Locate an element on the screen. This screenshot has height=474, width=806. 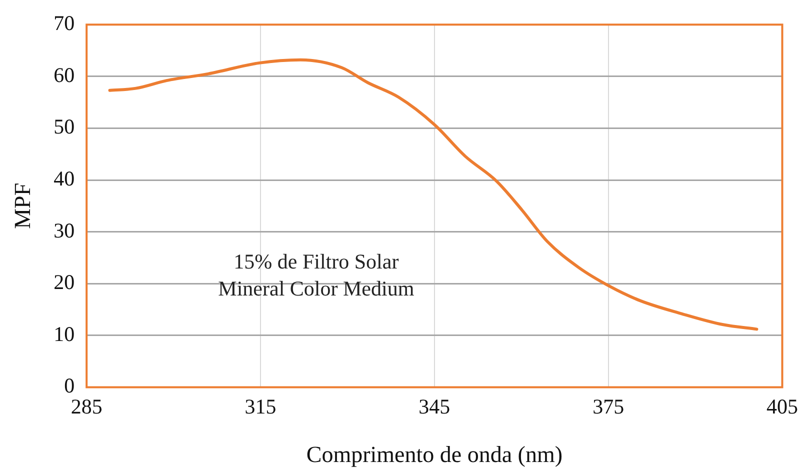
y-tick-label: 10 is located at coordinates (64, 334).